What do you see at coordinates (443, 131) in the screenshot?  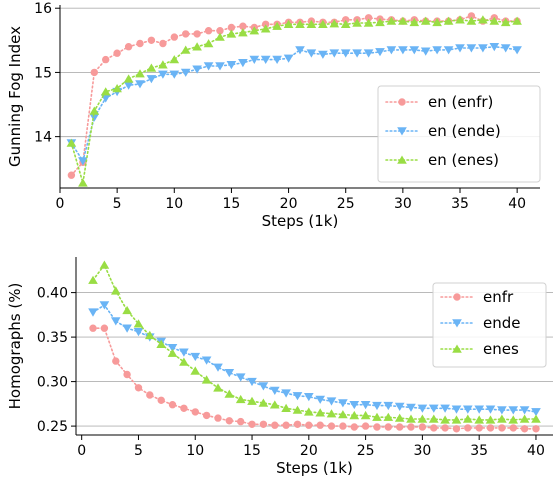 I see `legend-item-en-ende: en (ende)` at bounding box center [443, 131].